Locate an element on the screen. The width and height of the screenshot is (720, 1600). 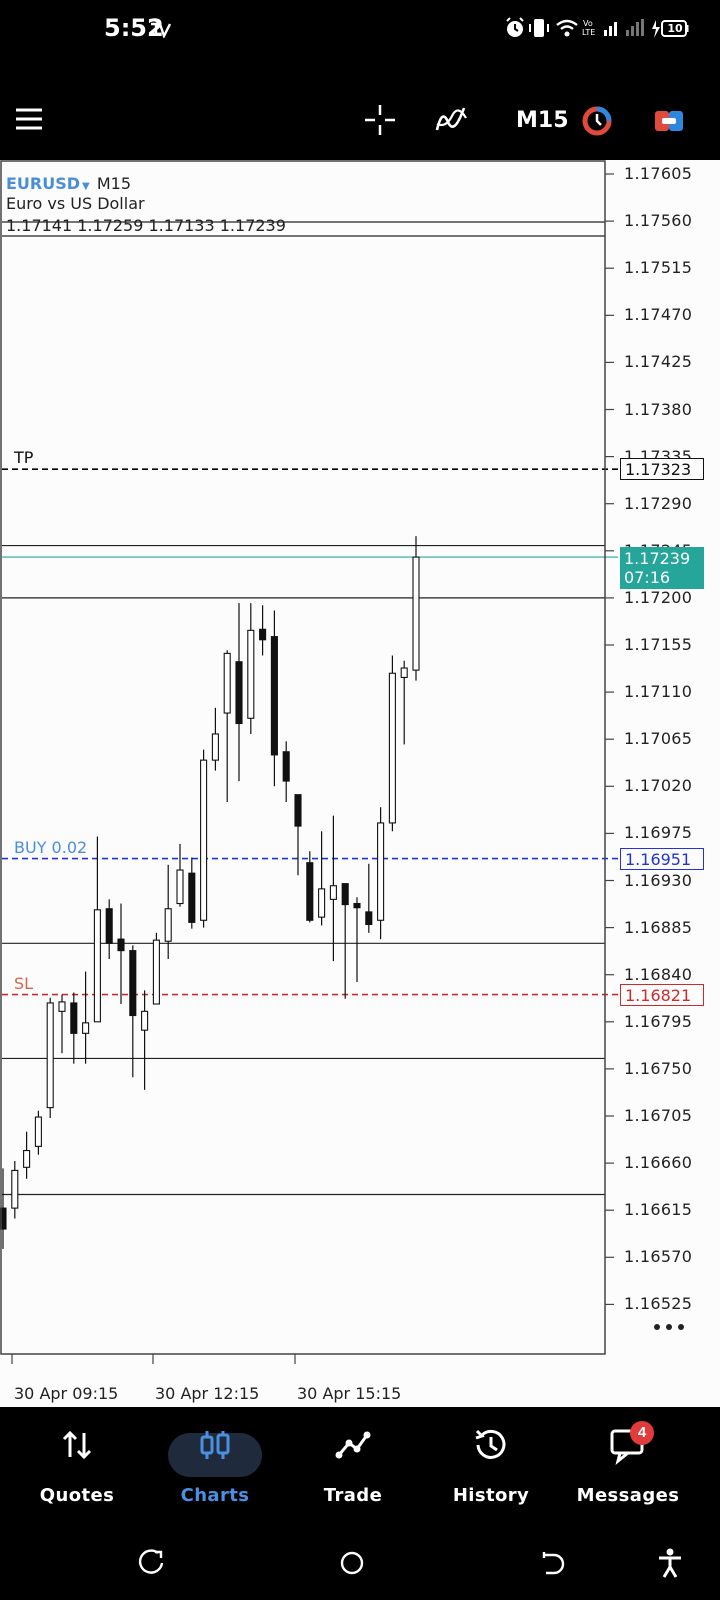
tp-price-box: 1.17323 is located at coordinates (662, 469).